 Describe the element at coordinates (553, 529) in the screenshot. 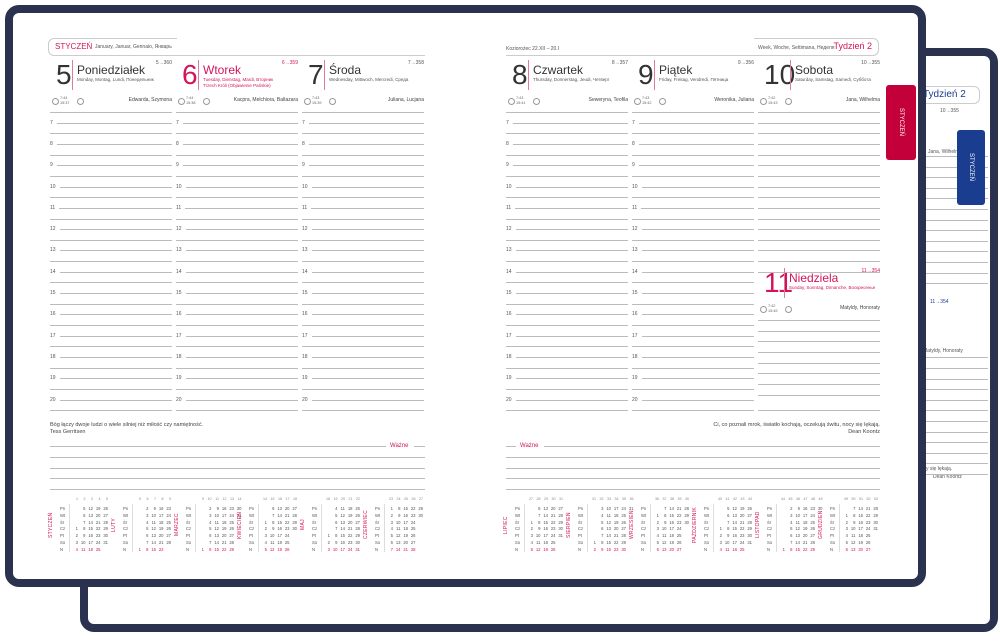

I see `mini-calendar-day: 23` at that location.